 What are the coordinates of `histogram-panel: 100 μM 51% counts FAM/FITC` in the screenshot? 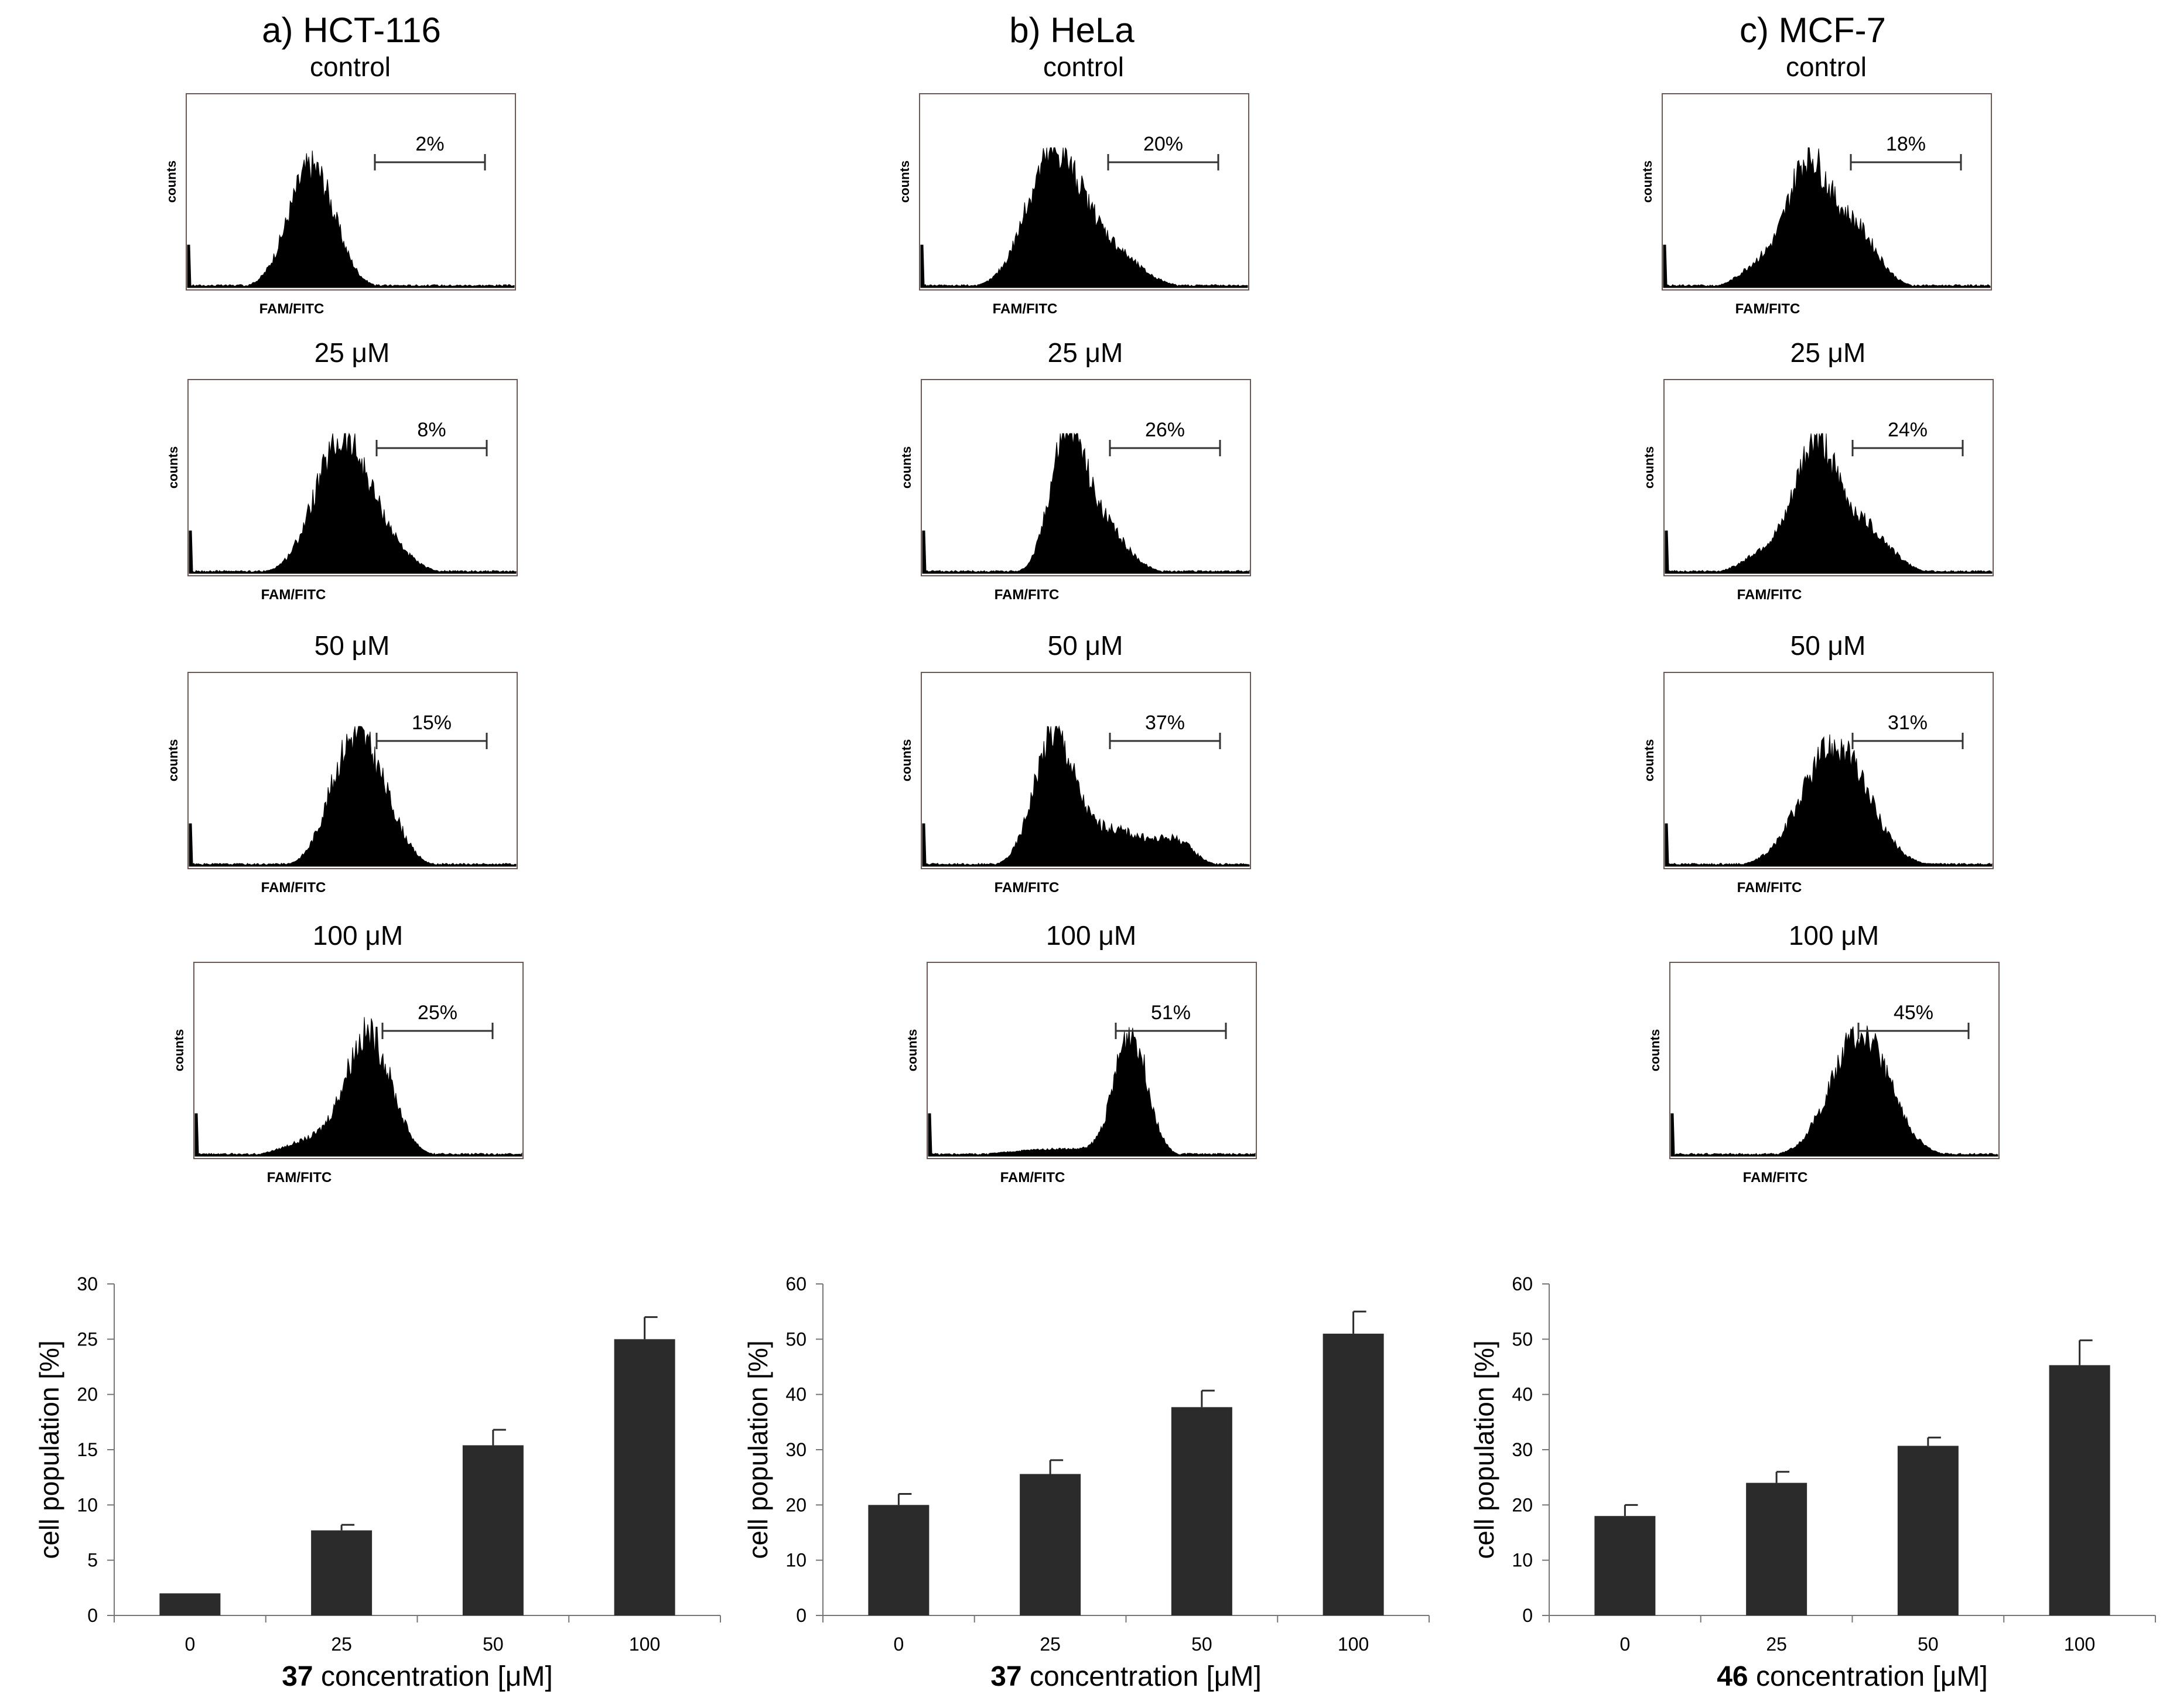 It's located at (1081, 1053).